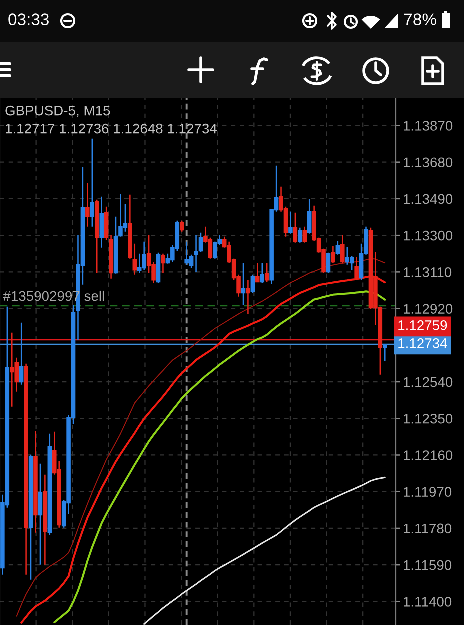 The height and width of the screenshot is (625, 464). What do you see at coordinates (428, 309) in the screenshot?
I see `y-tick-label: 1.12920` at bounding box center [428, 309].